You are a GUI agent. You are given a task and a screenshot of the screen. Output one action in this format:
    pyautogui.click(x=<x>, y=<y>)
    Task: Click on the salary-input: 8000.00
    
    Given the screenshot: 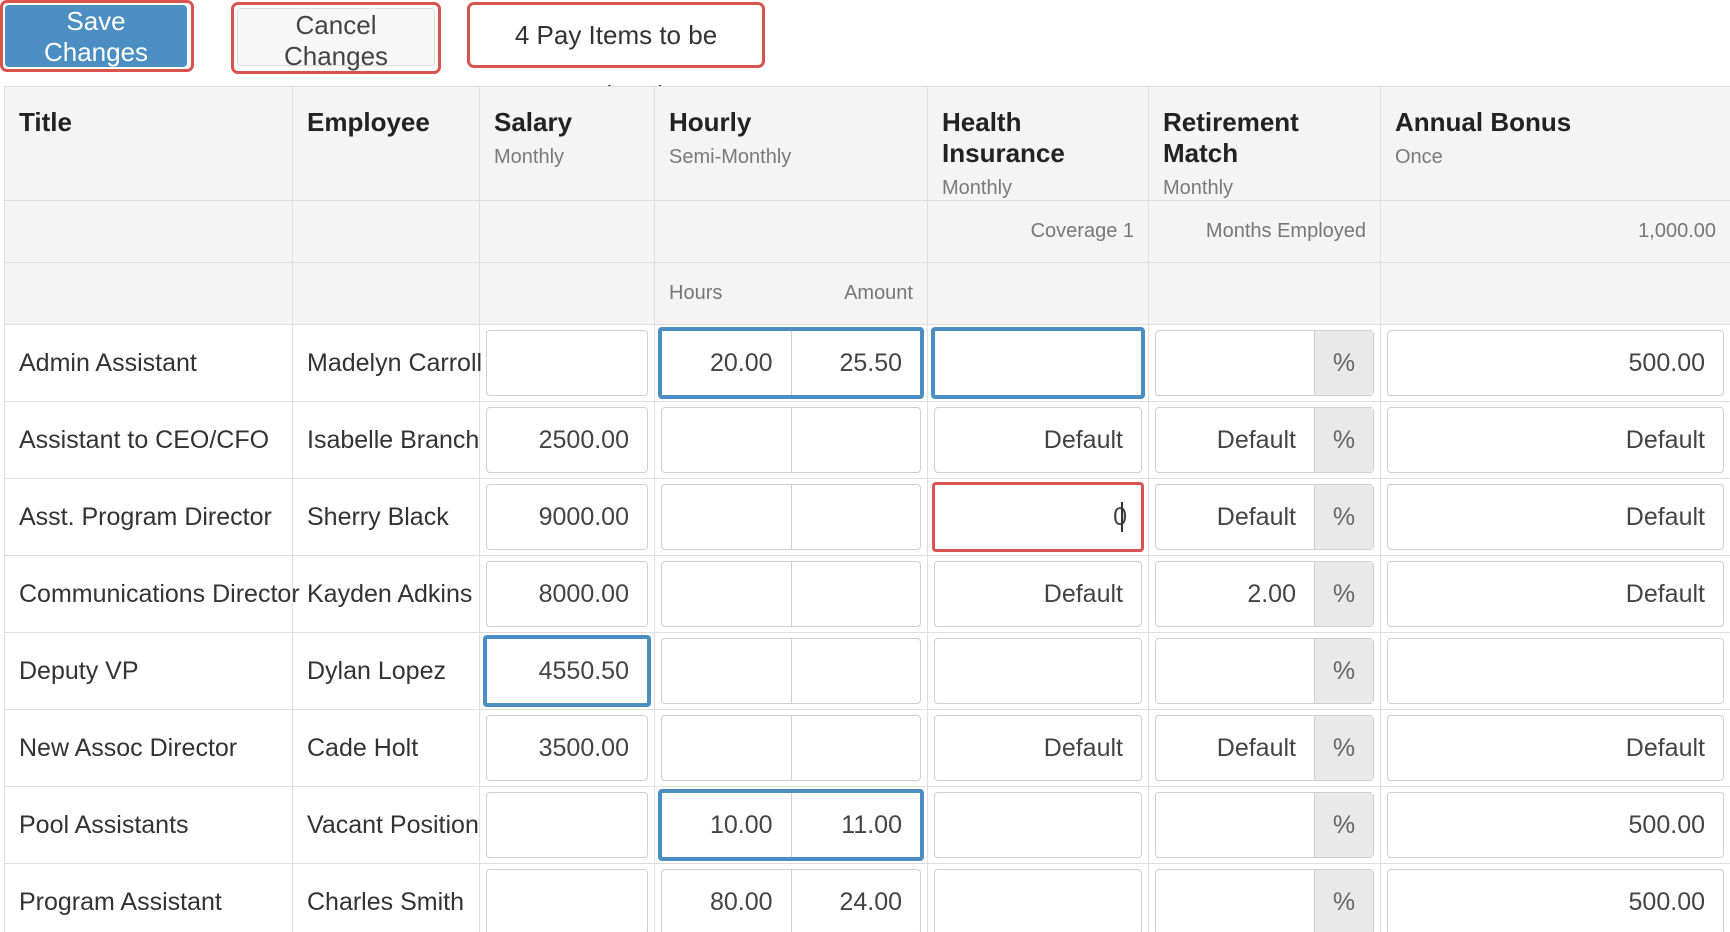 What is the action you would take?
    pyautogui.click(x=567, y=594)
    